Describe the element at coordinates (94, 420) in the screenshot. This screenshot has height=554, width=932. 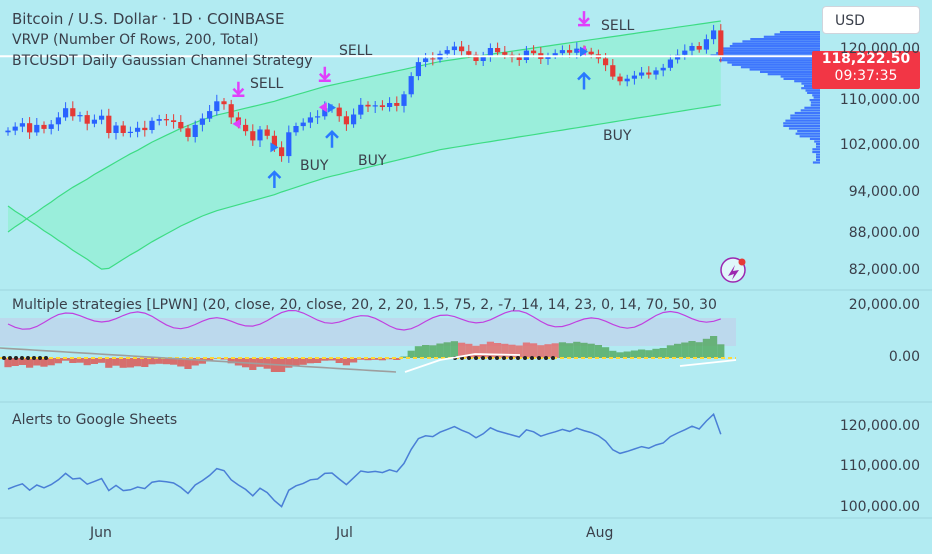
I see `sheets-pane-title: Alerts to Google Sheets` at that location.